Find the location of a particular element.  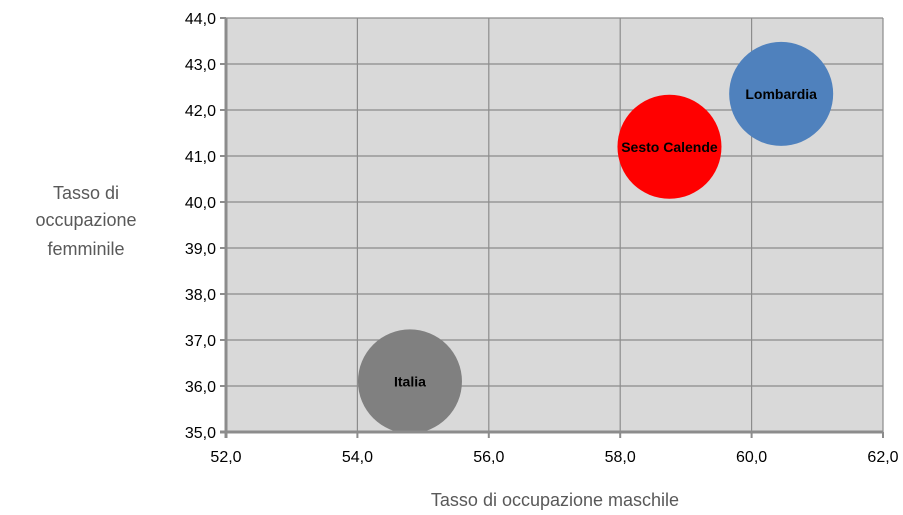

y-tick-label: 41,0 is located at coordinates (200, 157).